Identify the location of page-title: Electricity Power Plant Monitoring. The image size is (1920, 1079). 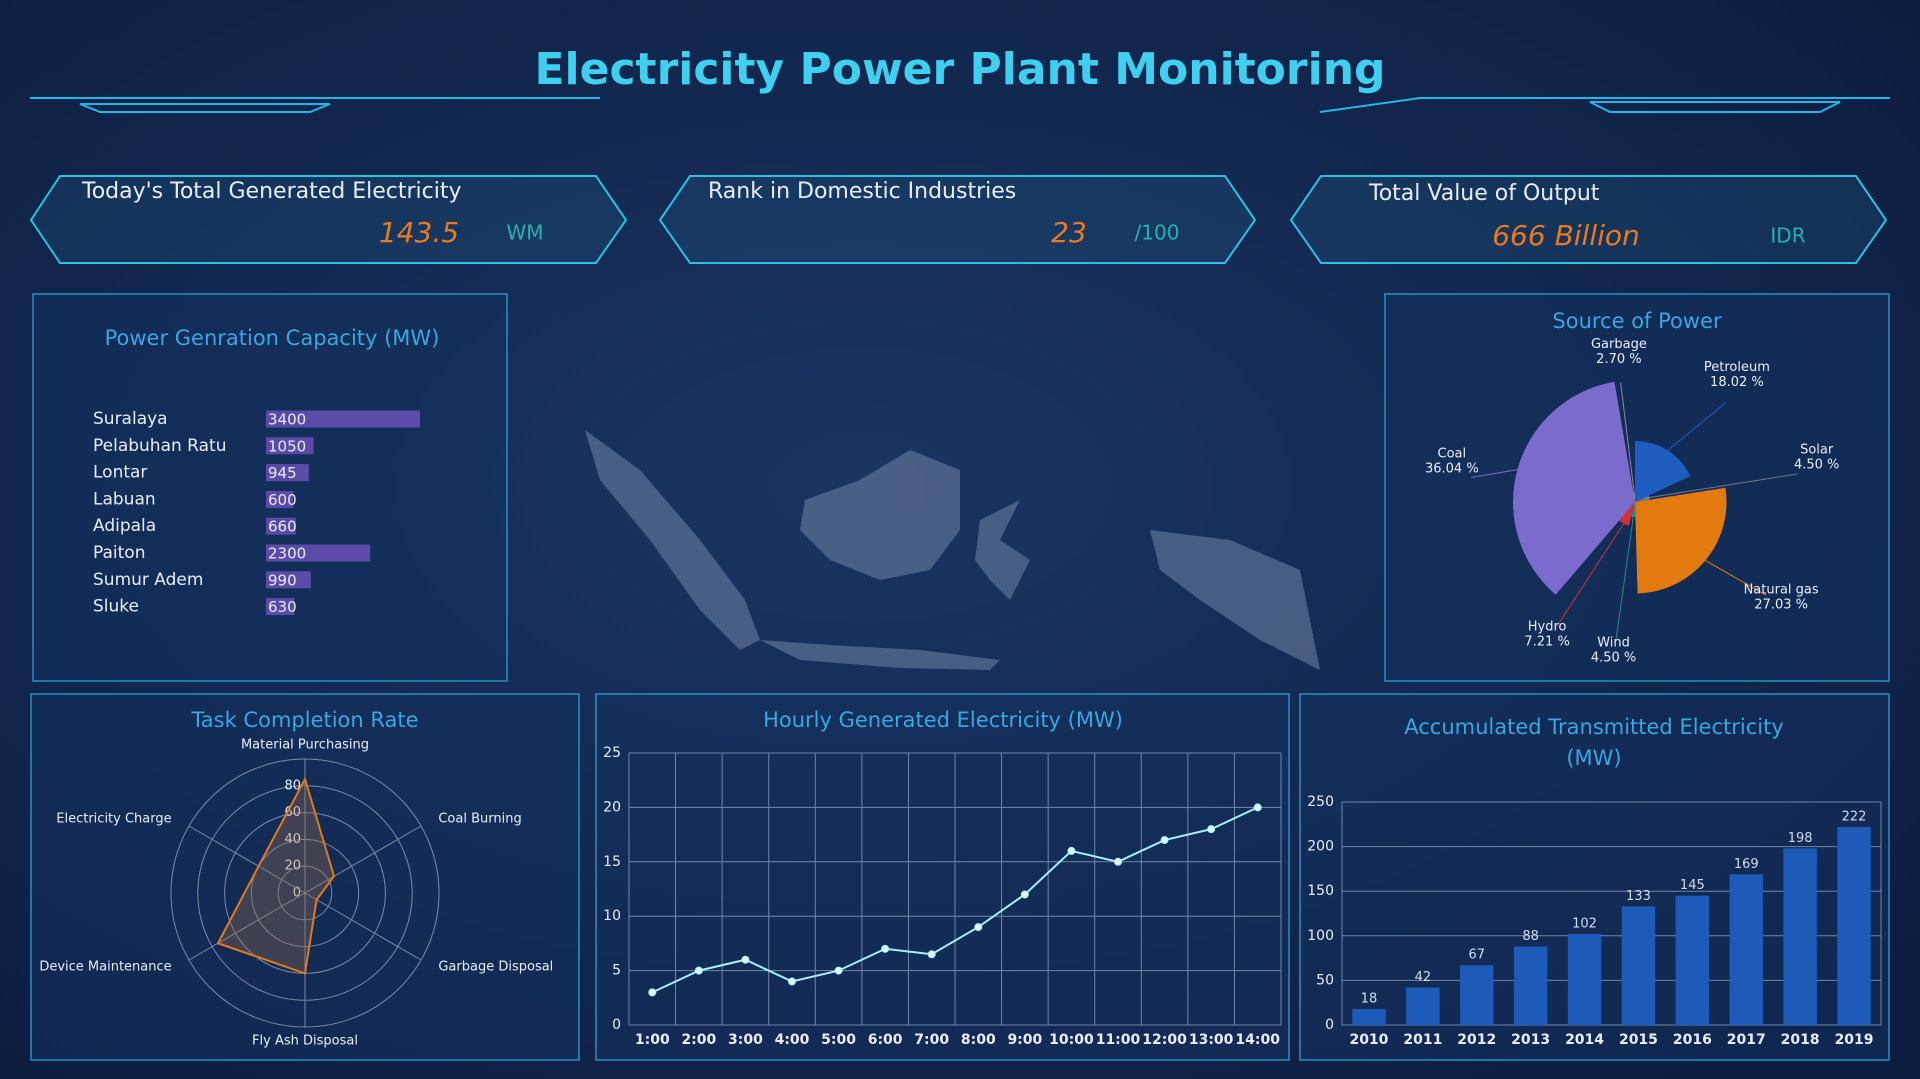
(959, 69).